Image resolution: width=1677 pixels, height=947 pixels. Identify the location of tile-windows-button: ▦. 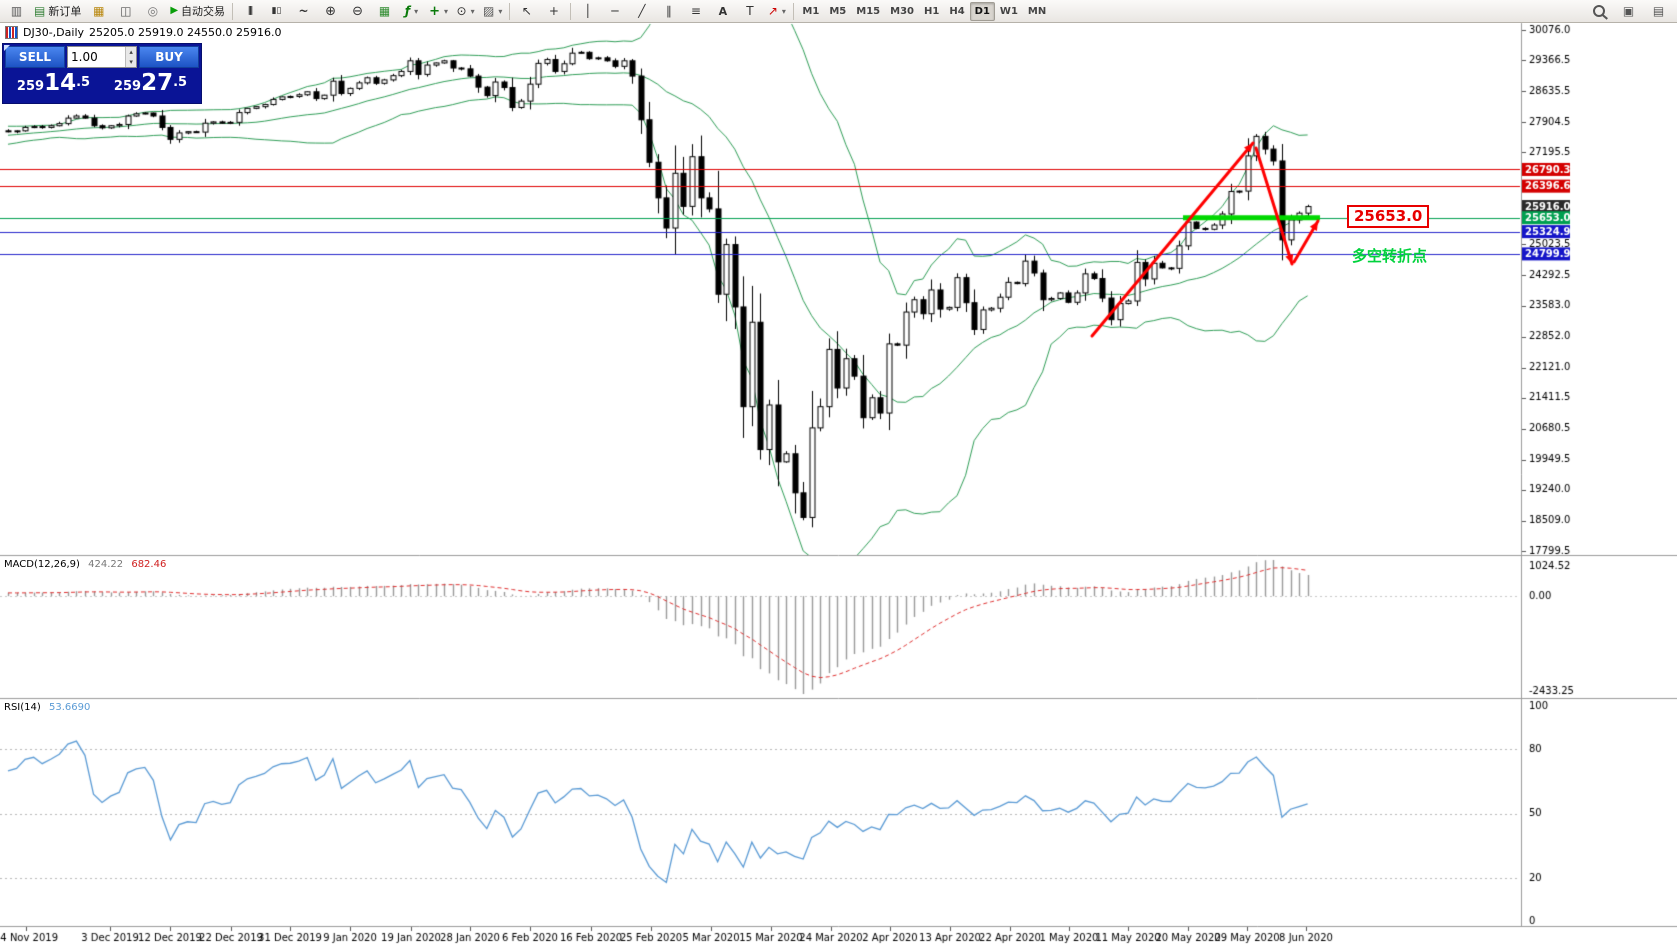
(384, 11).